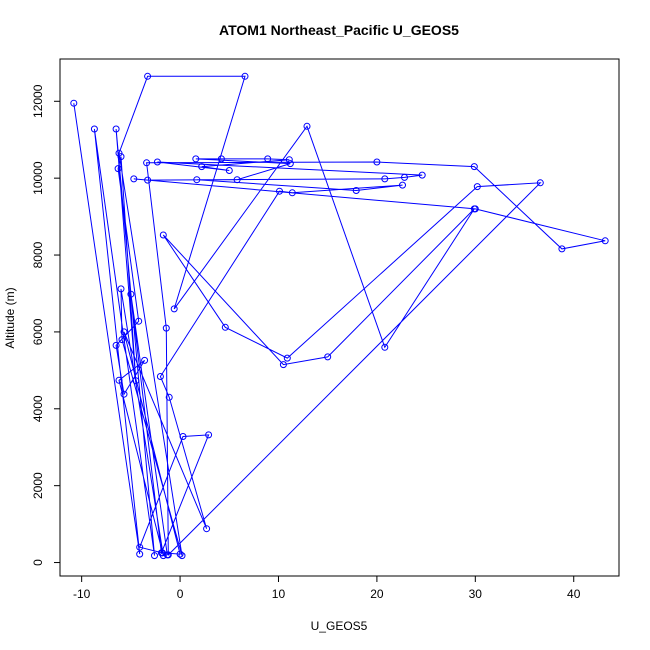  What do you see at coordinates (38, 254) in the screenshot?
I see `y-tick-label: 8000` at bounding box center [38, 254].